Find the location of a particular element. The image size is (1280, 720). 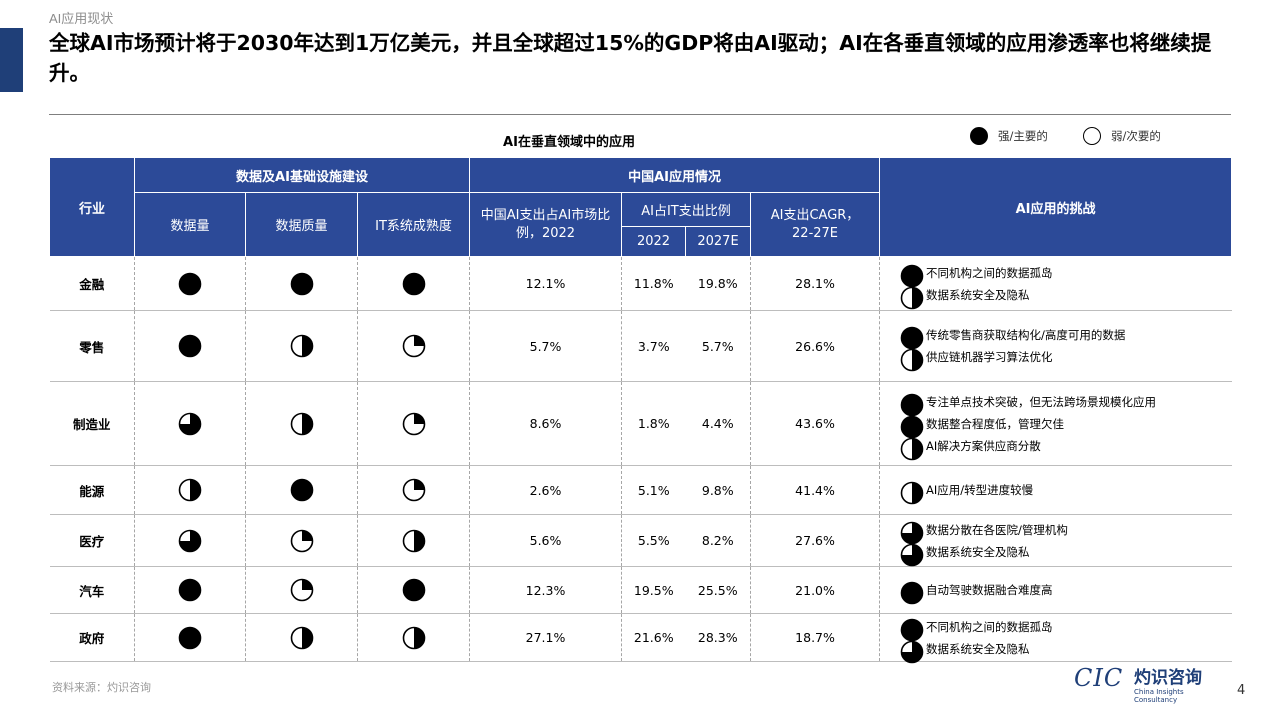

legend-weak: 弱/次要的 is located at coordinates (1122, 136).